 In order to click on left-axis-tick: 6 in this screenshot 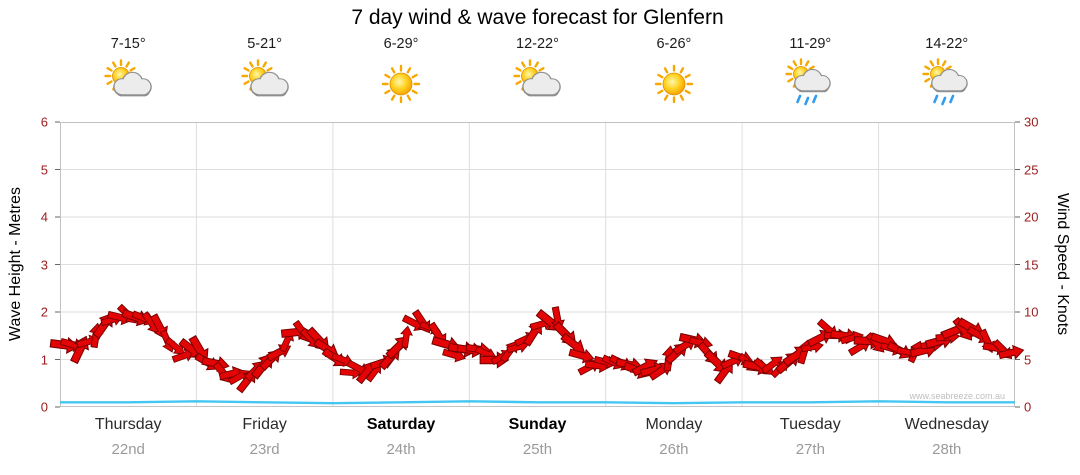, I will do `click(44, 122)`.